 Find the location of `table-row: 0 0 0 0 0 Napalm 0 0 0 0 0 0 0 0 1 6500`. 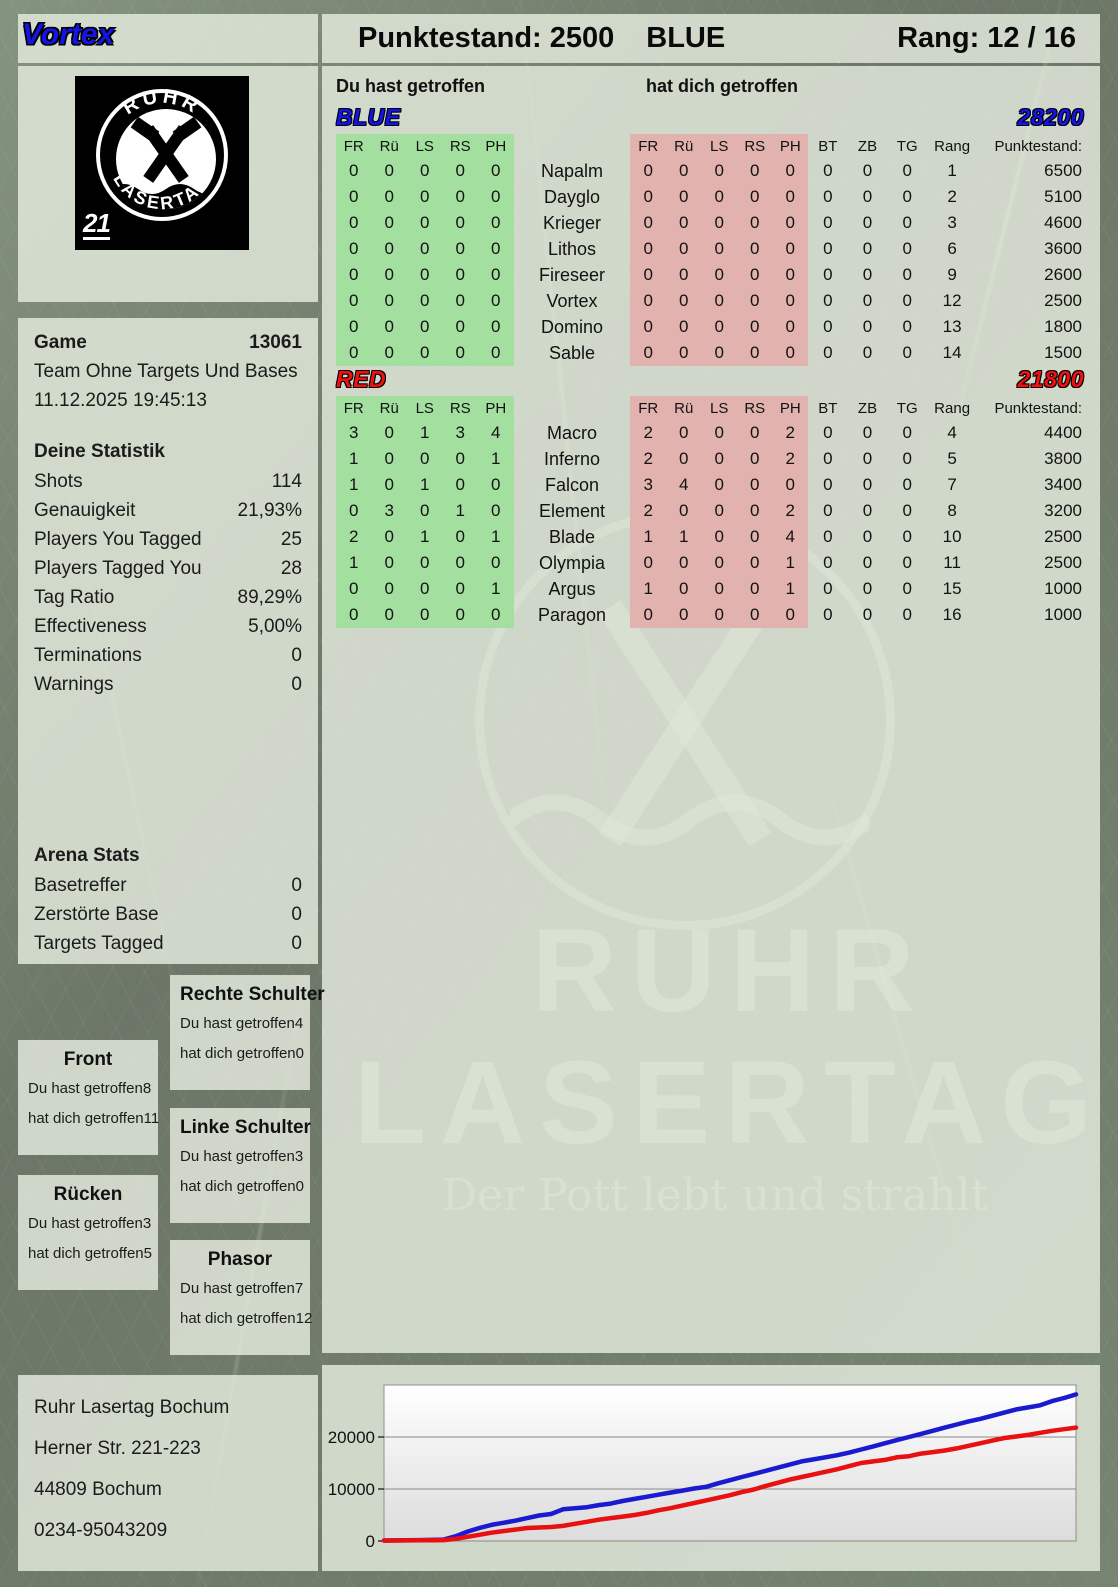

table-row: 0 0 0 0 0 Napalm 0 0 0 0 0 0 0 0 1 6500 is located at coordinates (711, 171).